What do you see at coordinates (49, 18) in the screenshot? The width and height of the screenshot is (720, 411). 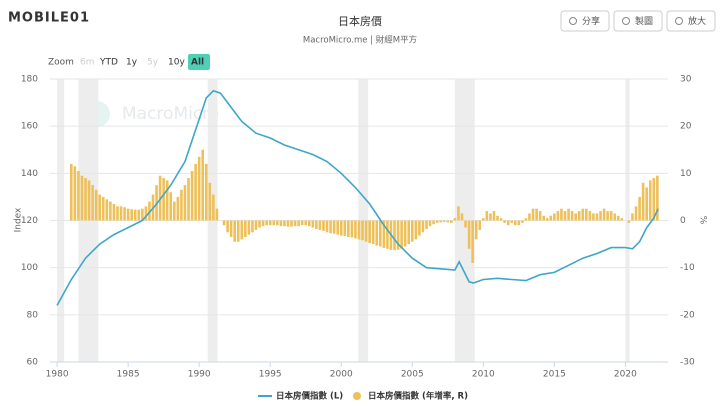 I see `site-watermark: MOBILE01` at bounding box center [49, 18].